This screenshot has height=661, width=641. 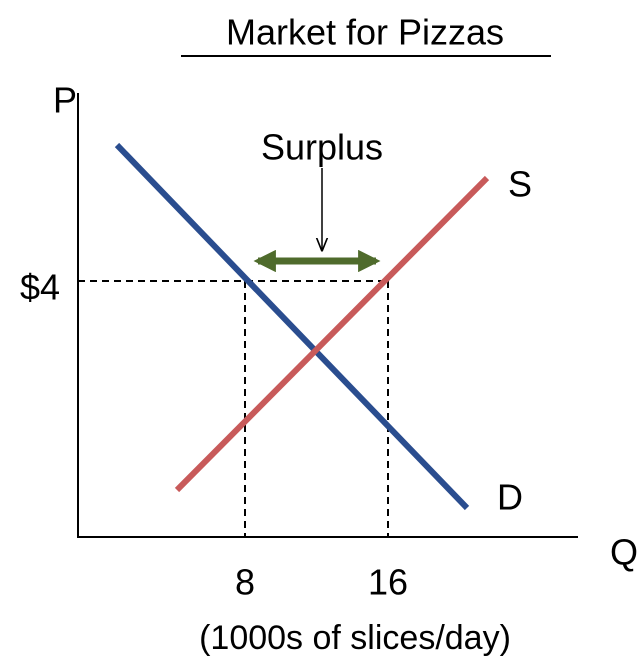 What do you see at coordinates (510, 497) in the screenshot?
I see `demand-label: D` at bounding box center [510, 497].